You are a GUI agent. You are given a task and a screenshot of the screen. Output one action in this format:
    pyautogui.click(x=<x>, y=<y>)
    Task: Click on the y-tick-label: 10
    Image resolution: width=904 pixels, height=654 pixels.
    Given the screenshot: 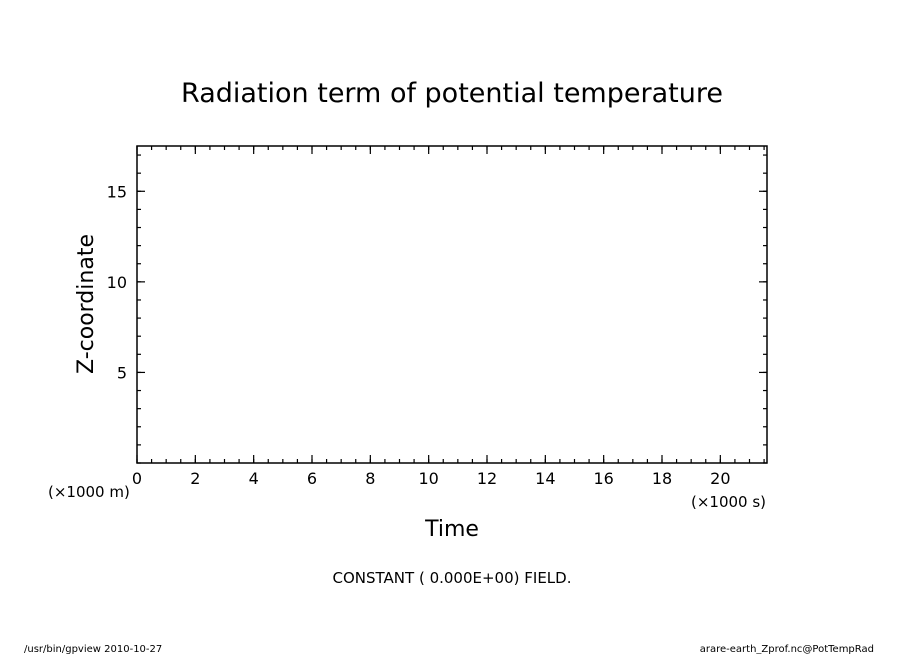 What is the action you would take?
    pyautogui.click(x=117, y=282)
    